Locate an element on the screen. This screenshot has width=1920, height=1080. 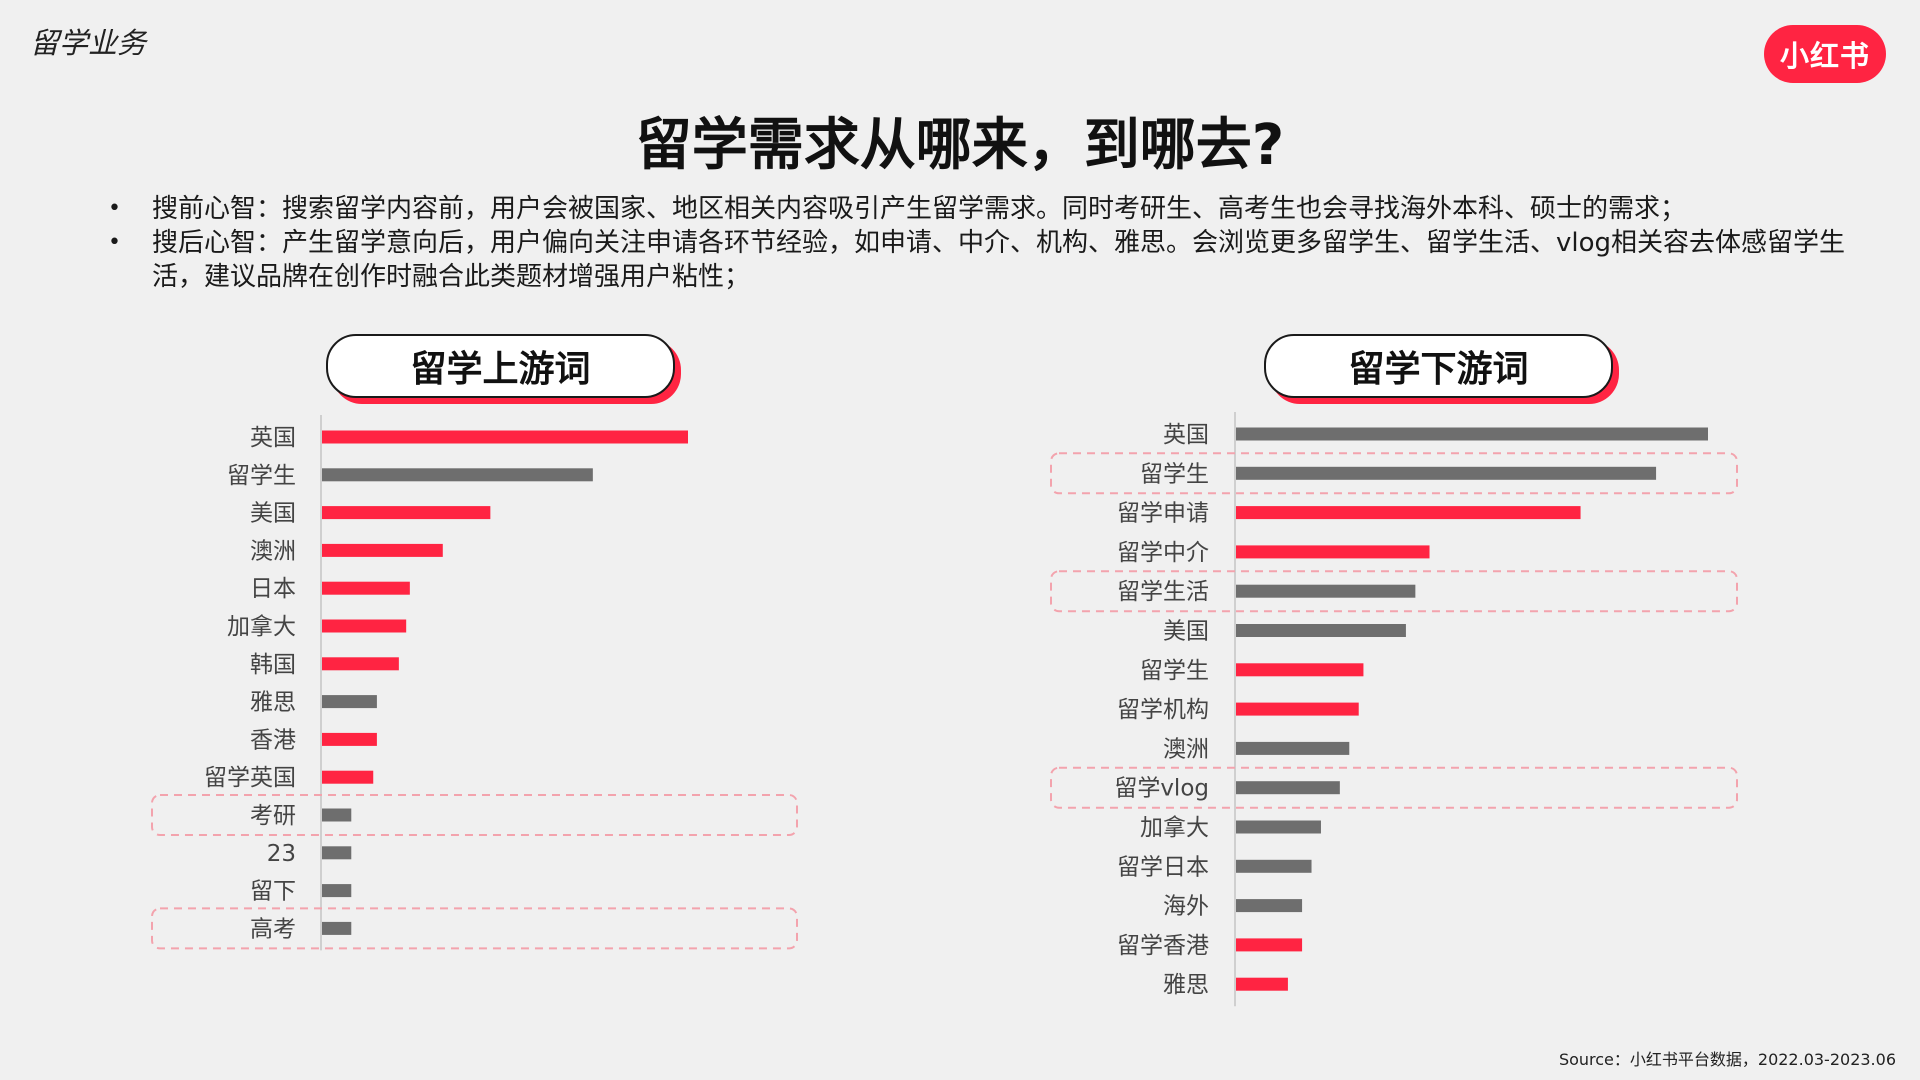
section-label: 留学业务 is located at coordinates (88, 43).